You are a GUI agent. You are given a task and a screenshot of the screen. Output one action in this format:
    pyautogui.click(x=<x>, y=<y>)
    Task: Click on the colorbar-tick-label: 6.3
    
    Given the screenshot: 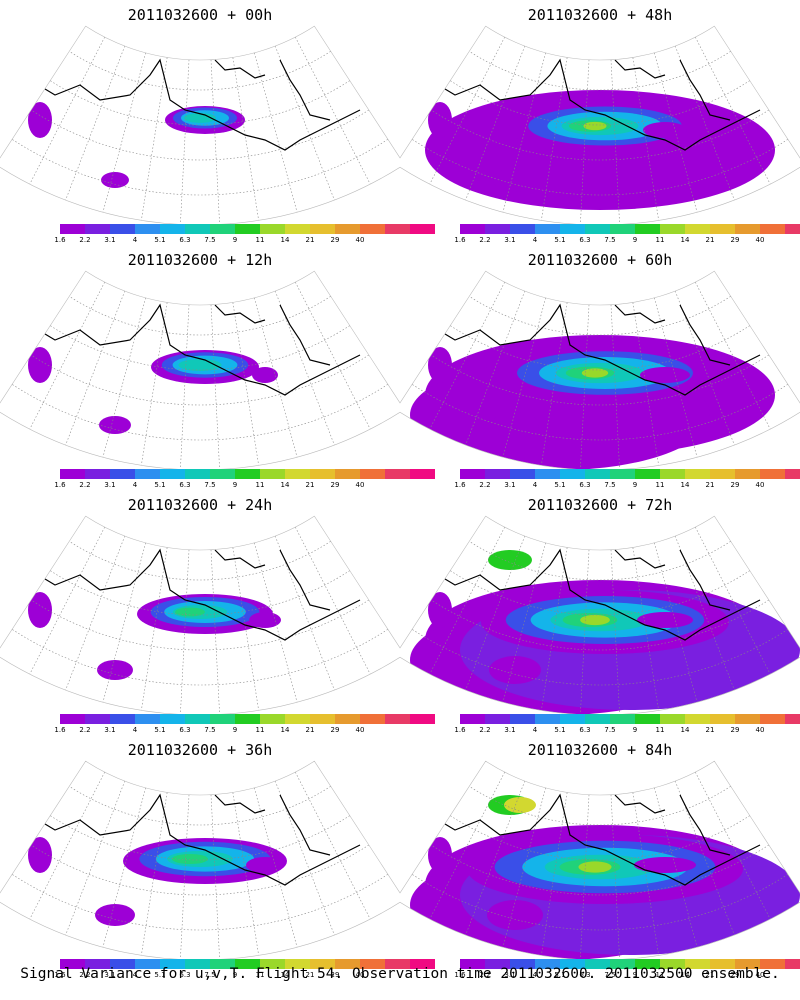 What is the action you would take?
    pyautogui.click(x=185, y=485)
    